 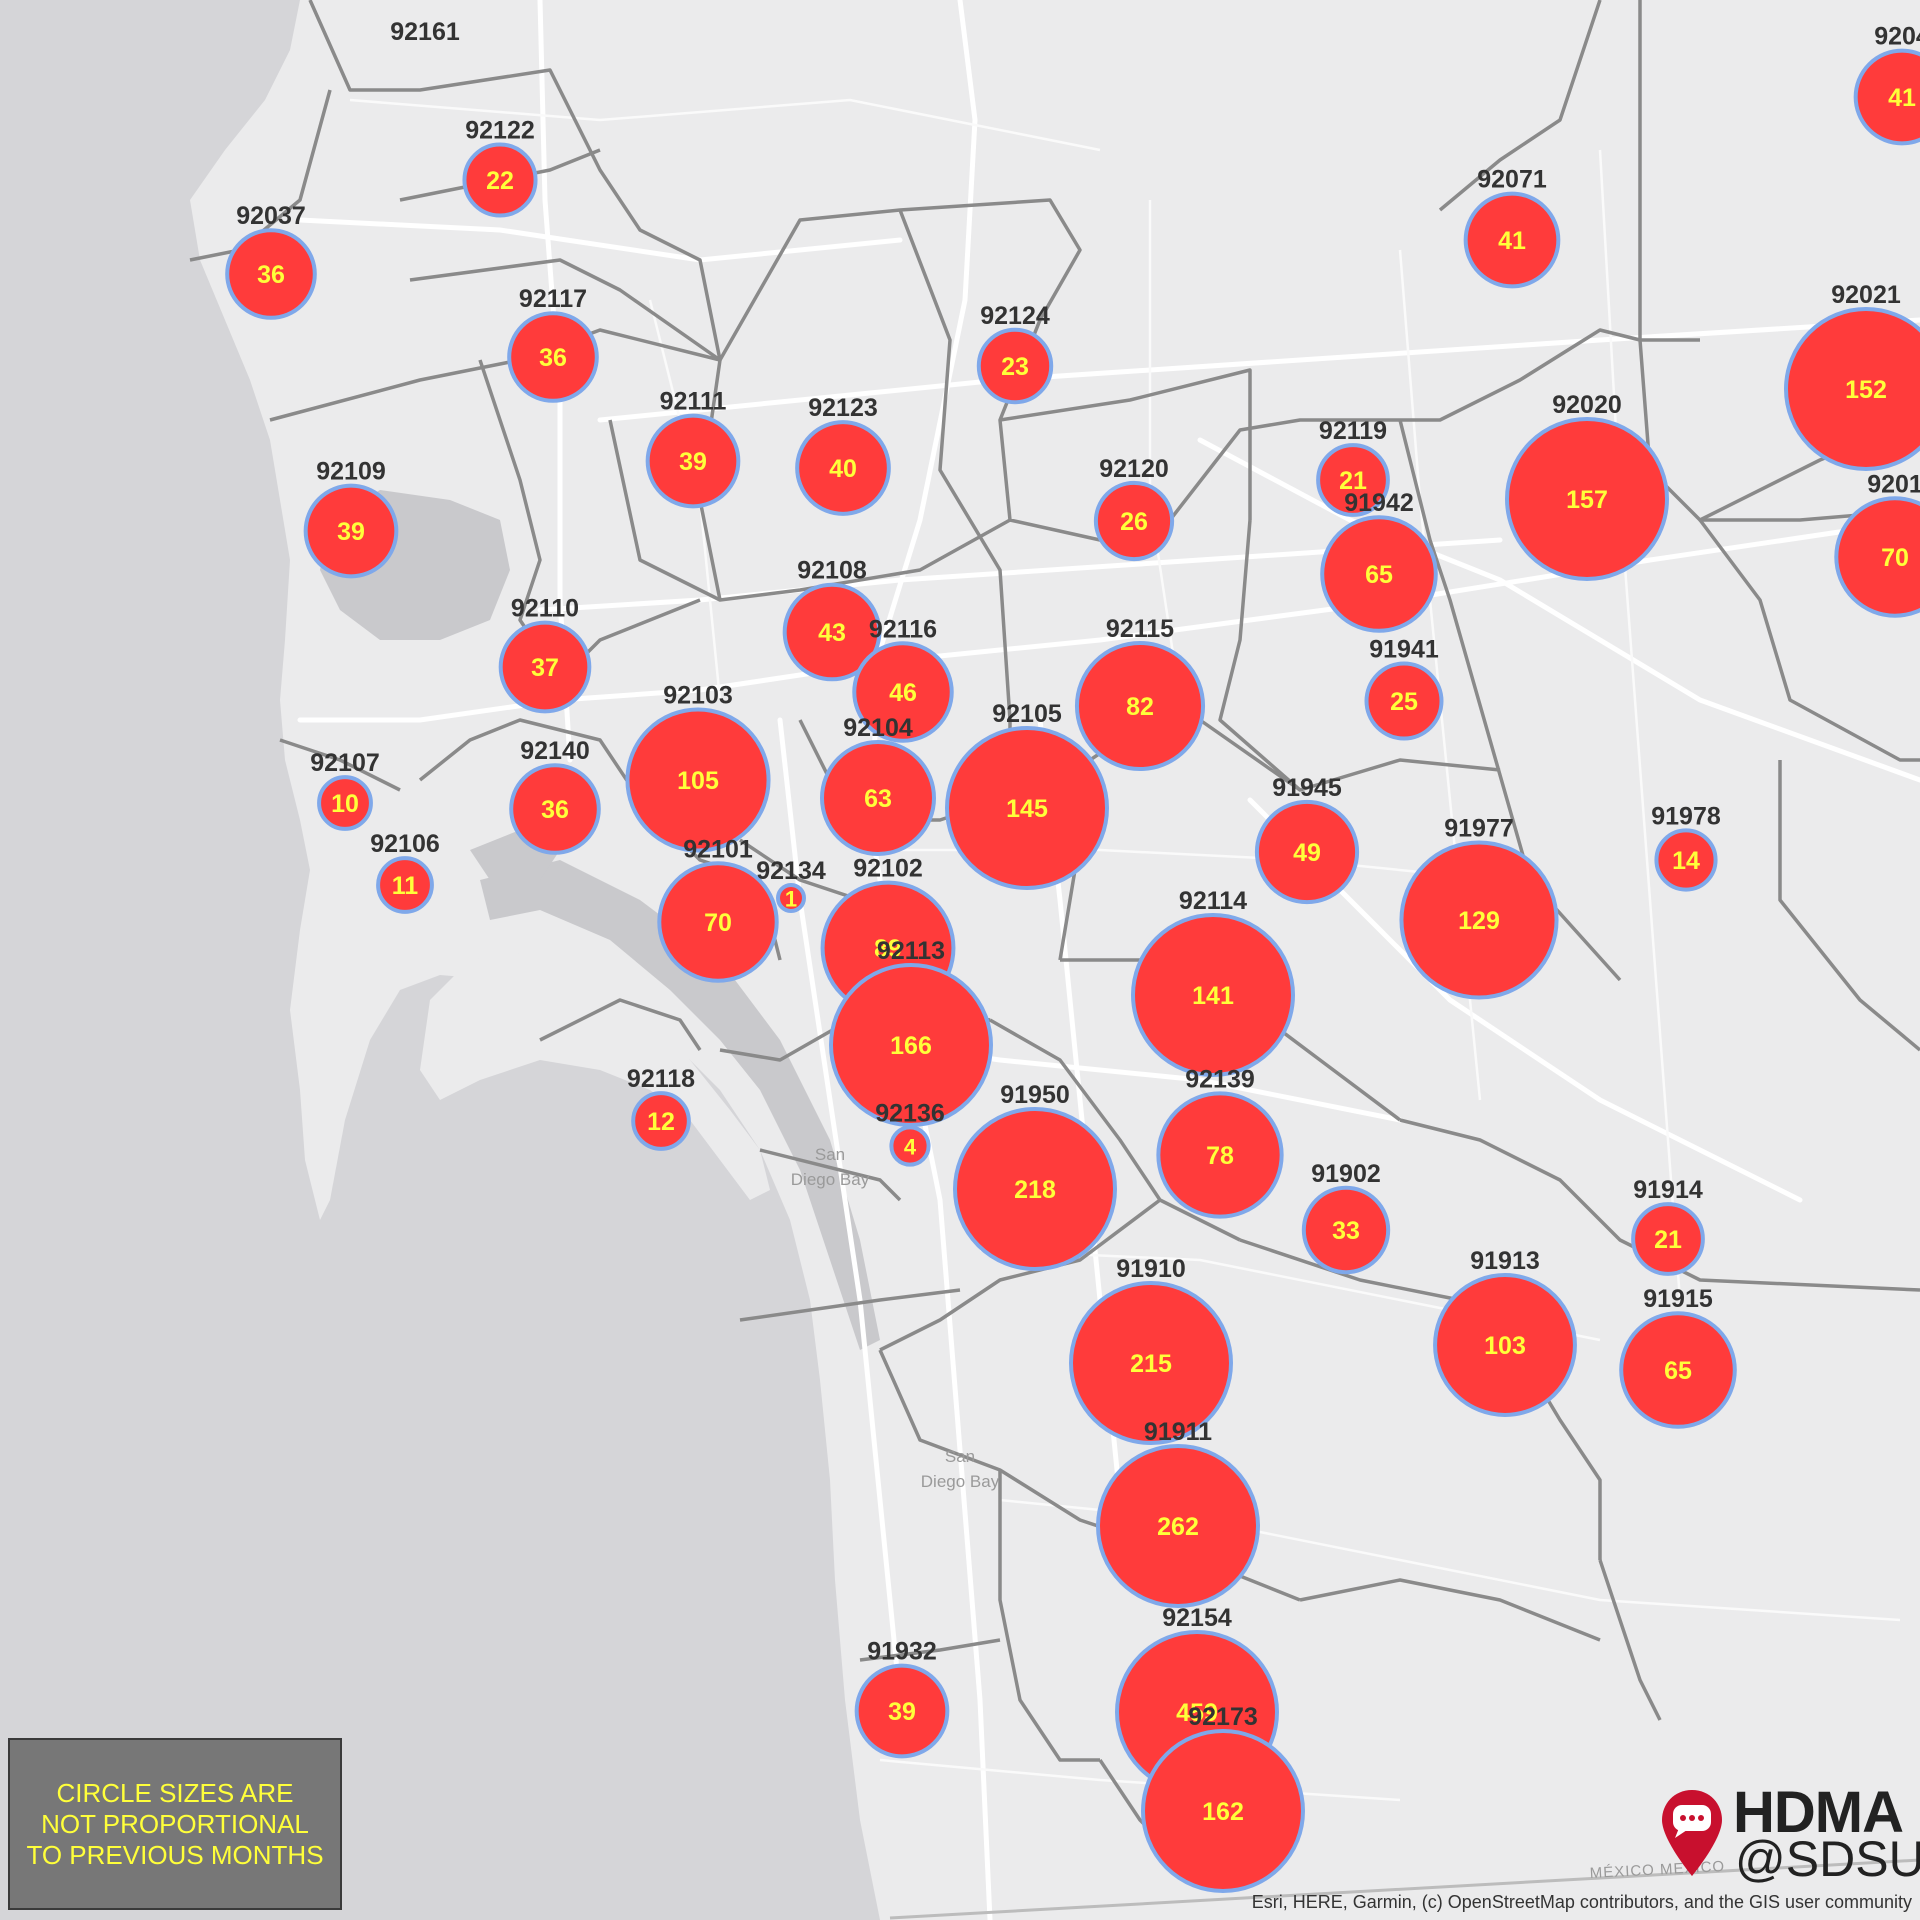 What do you see at coordinates (878, 728) in the screenshot?
I see `zip-label: 92104` at bounding box center [878, 728].